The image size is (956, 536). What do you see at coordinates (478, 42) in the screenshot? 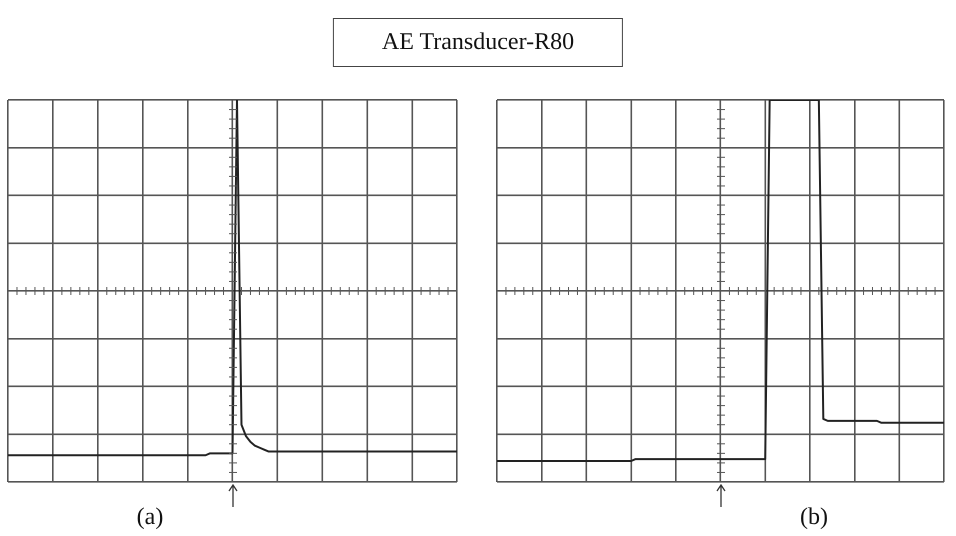
I see `chart-title: AE Transducer-R80` at bounding box center [478, 42].